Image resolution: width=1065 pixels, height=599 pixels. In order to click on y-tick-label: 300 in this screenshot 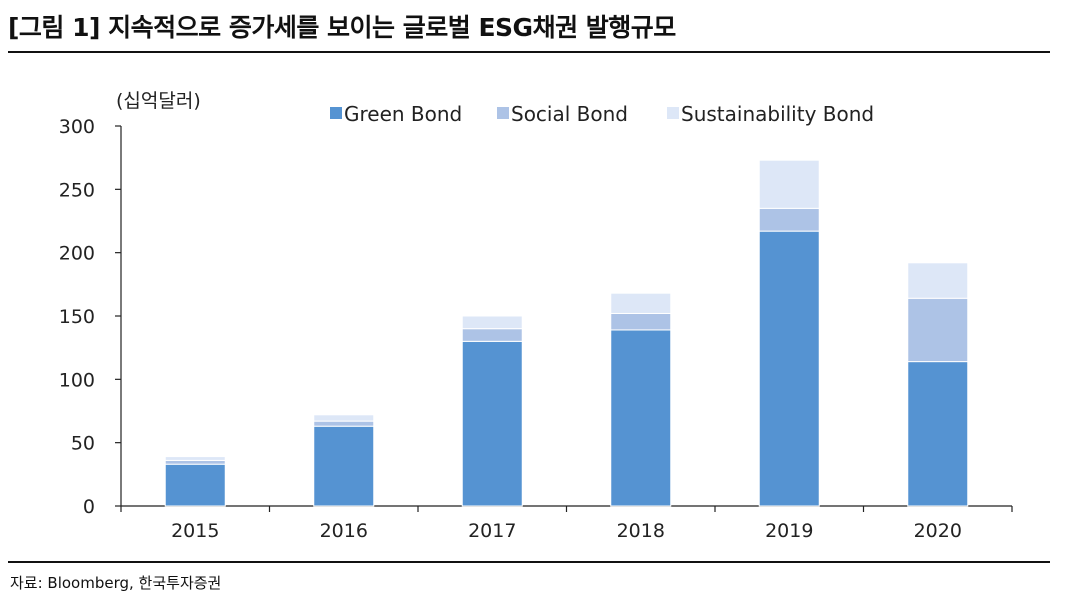, I will do `click(77, 127)`.